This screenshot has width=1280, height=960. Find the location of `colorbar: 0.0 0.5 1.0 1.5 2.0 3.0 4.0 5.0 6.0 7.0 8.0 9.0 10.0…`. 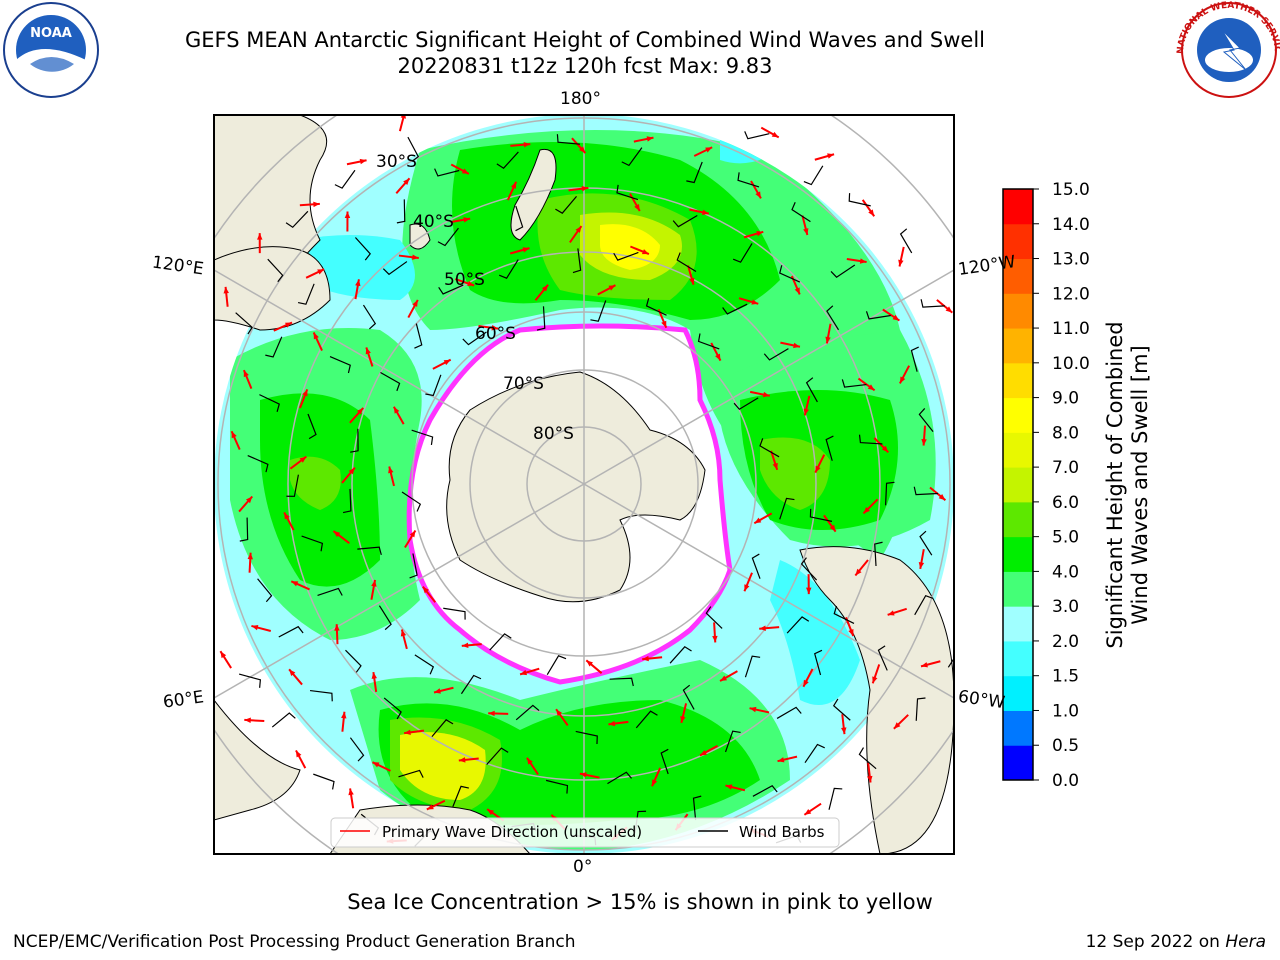

colorbar: 0.0 0.5 1.0 1.5 2.0 3.0 4.0 5.0 6.0 7.0 8.0 9.0 10.0… is located at coordinates (1046, 485).